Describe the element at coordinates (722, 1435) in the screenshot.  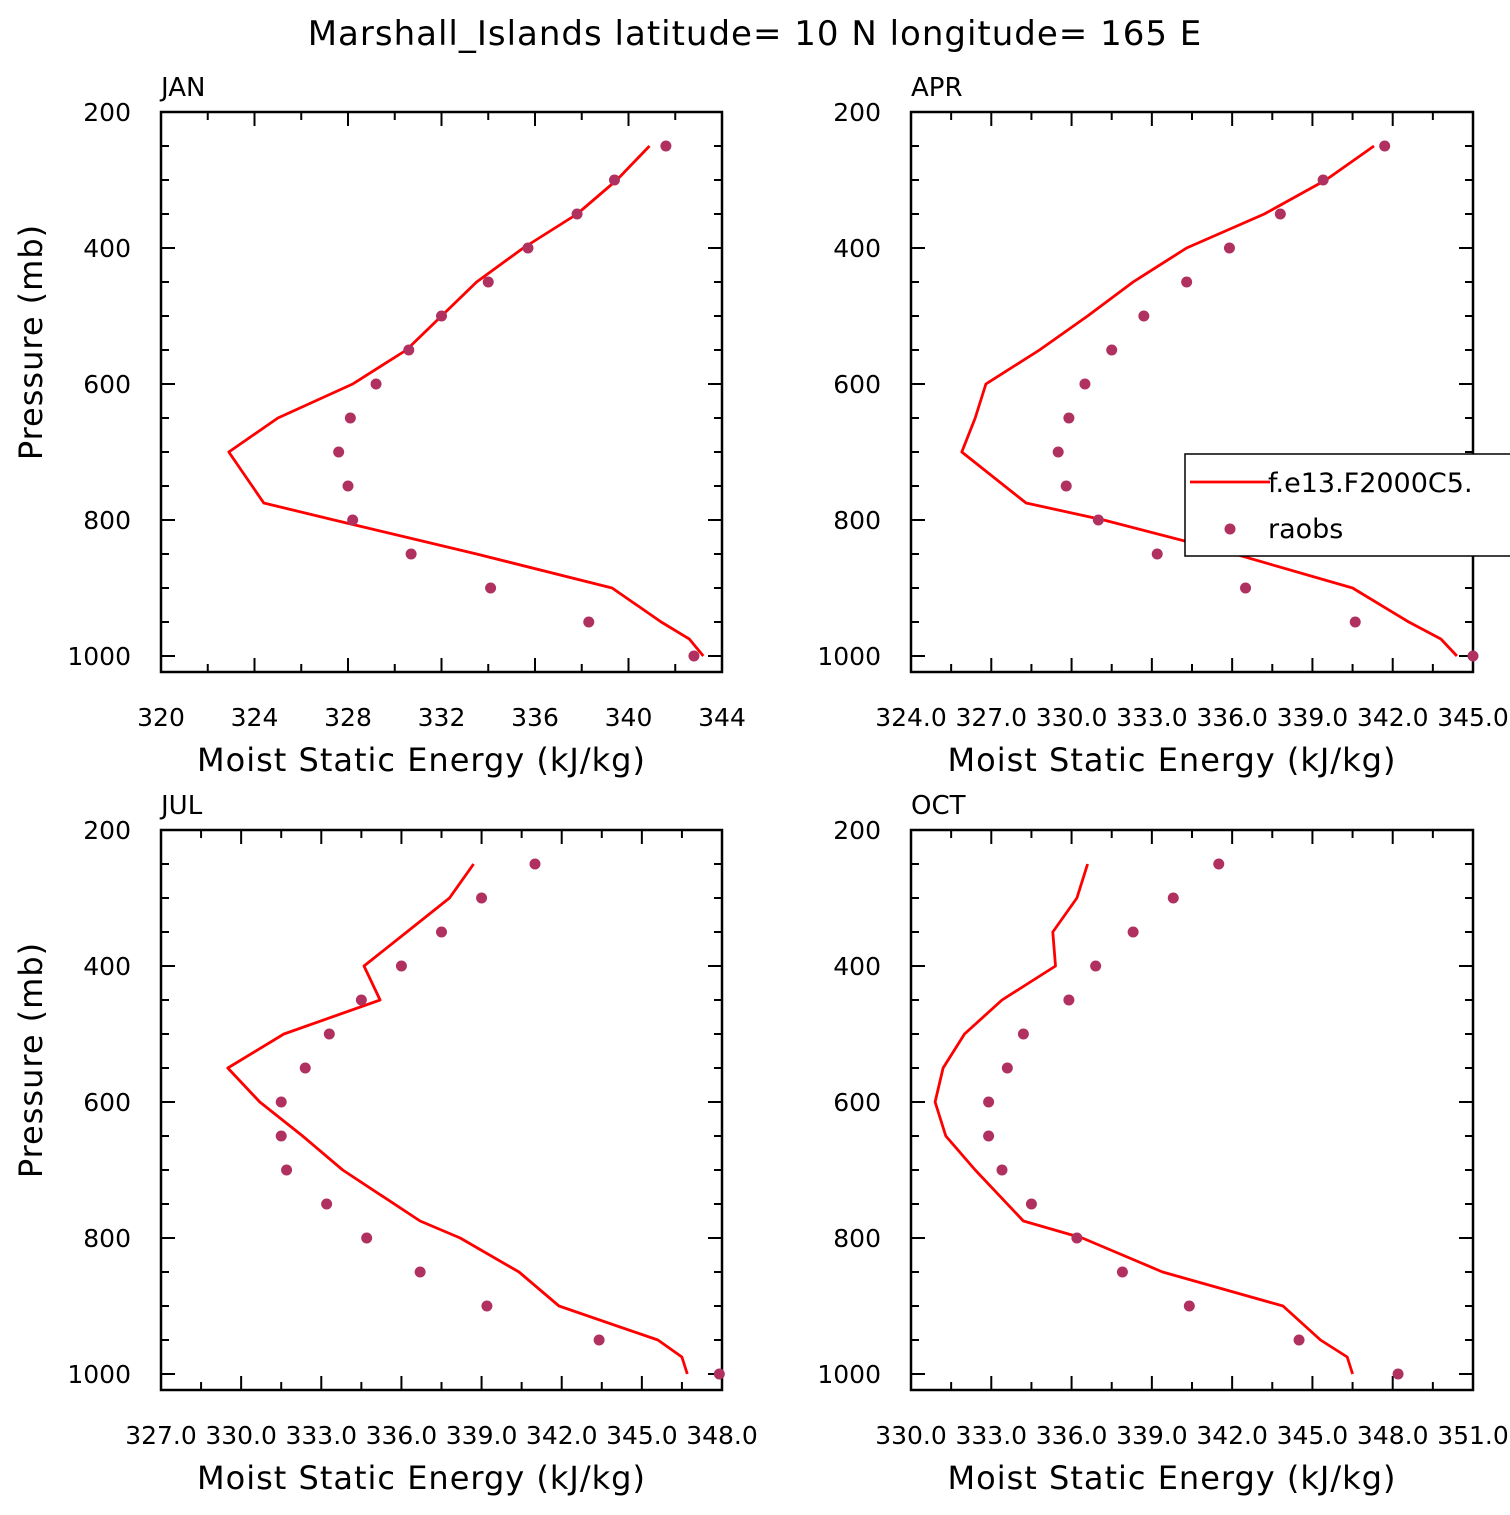
I see `x-tick-label: 348.0` at that location.